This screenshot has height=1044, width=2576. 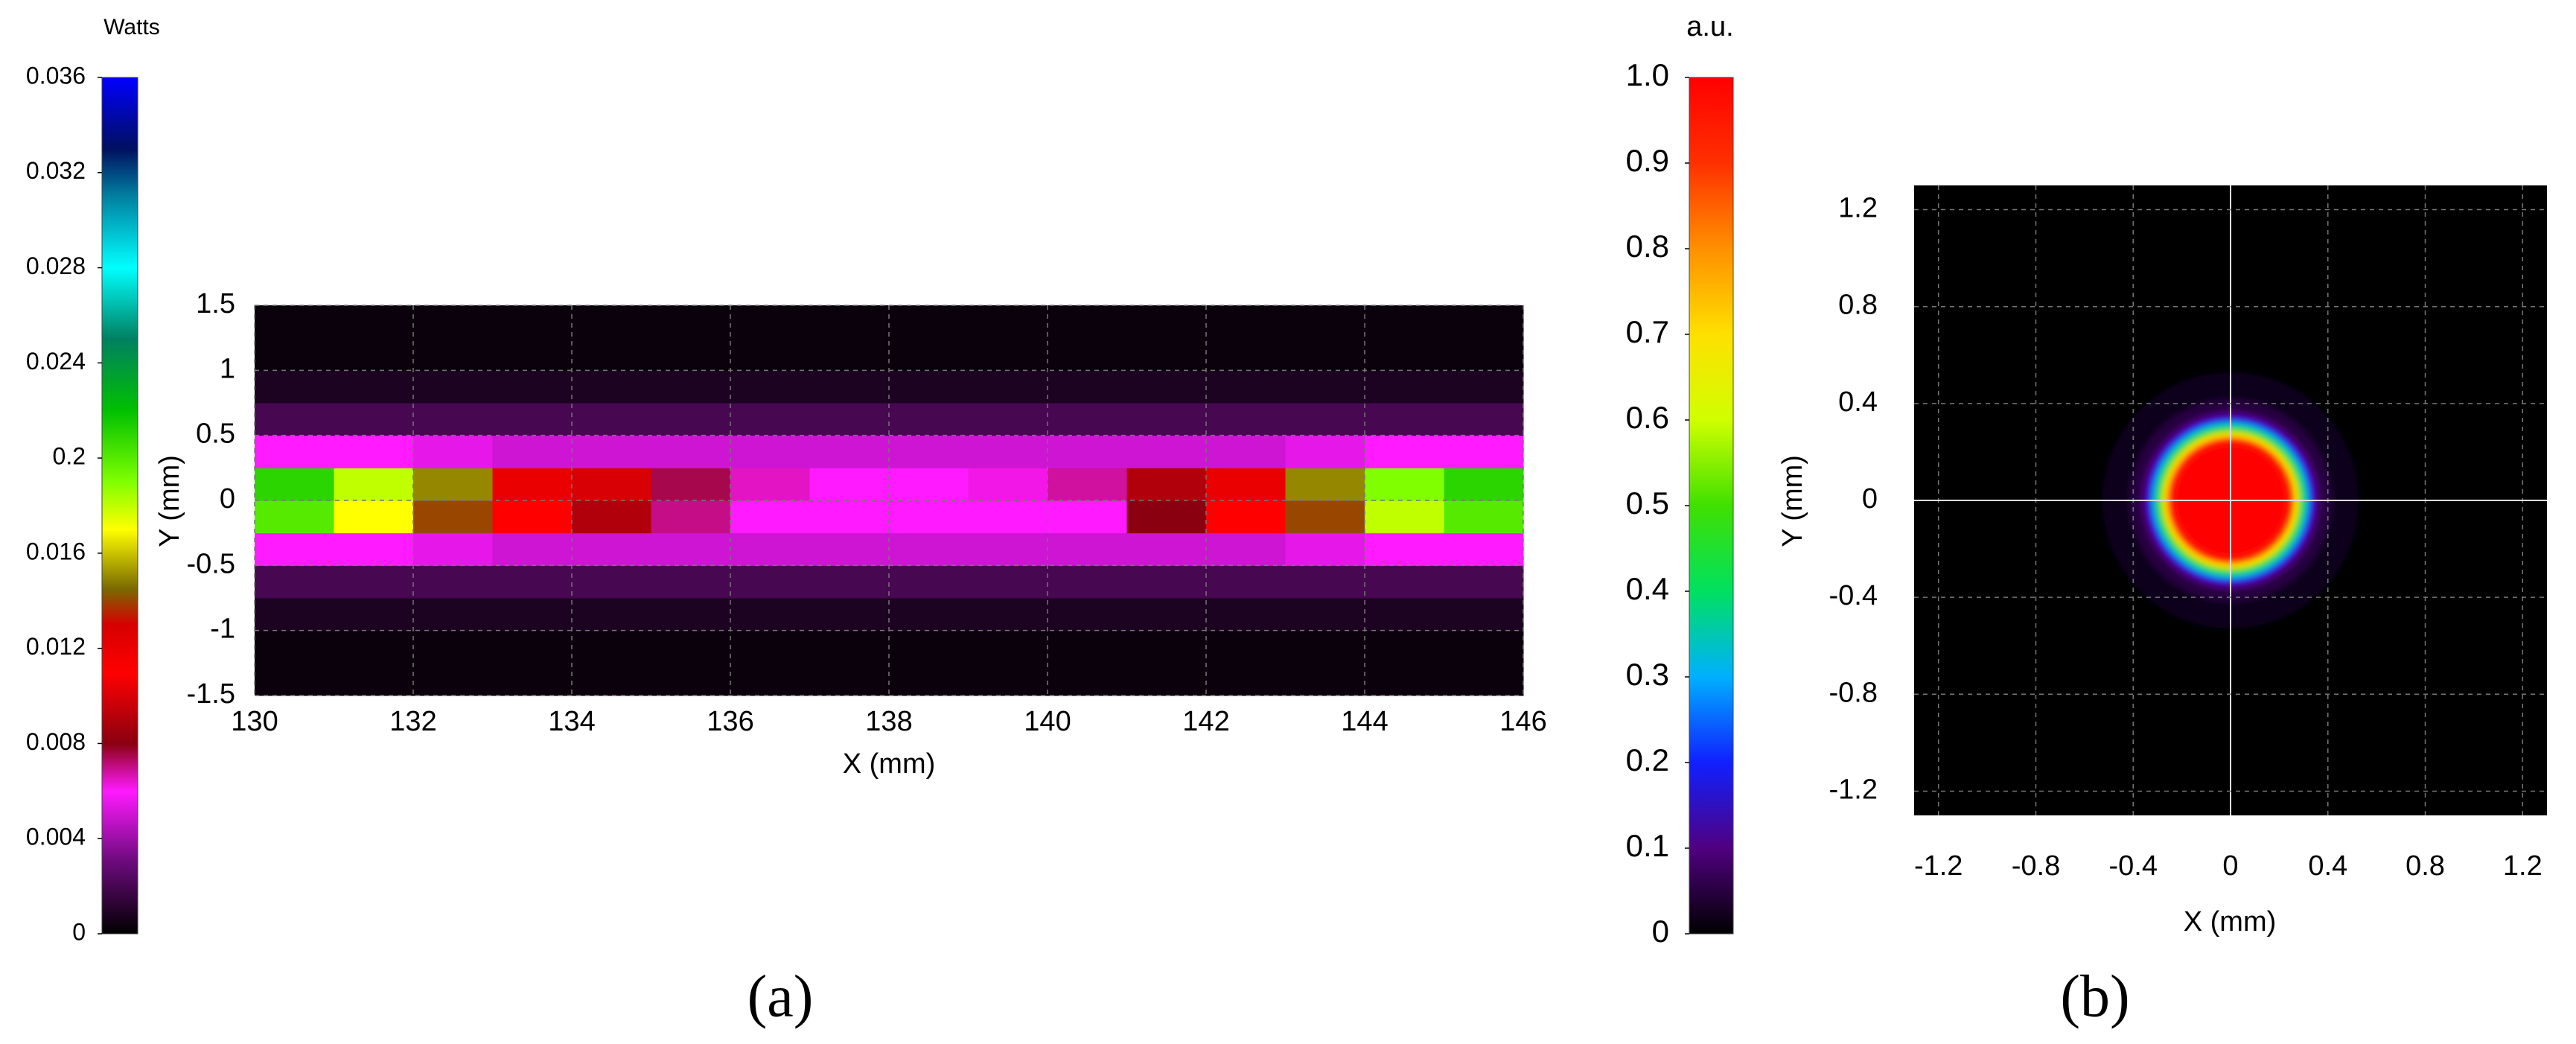 I want to click on colorbar-tick-label: 1.0, so click(x=1648, y=74).